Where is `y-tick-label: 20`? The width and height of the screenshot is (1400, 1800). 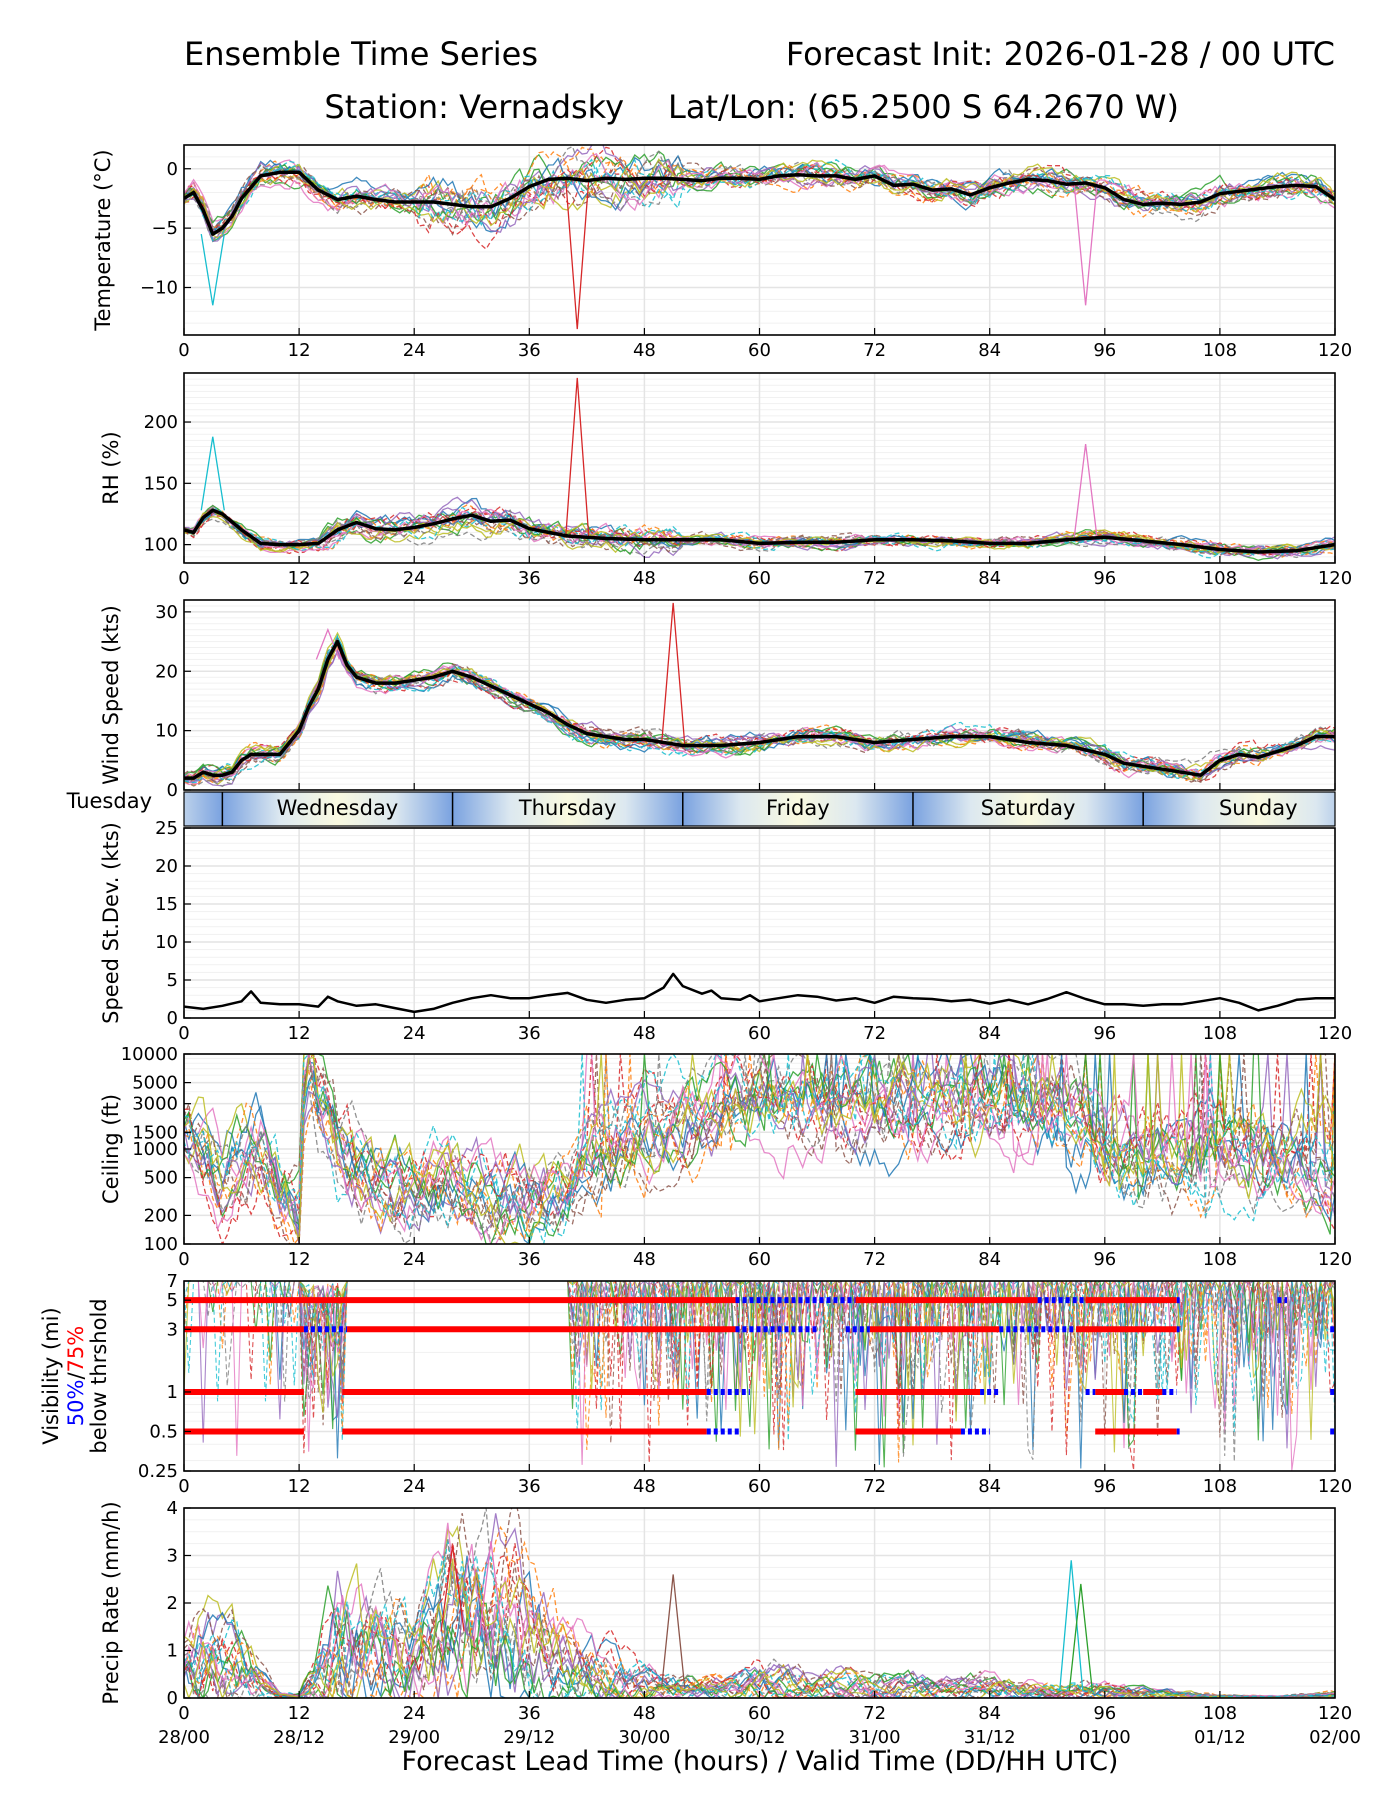 y-tick-label: 20 is located at coordinates (166, 866).